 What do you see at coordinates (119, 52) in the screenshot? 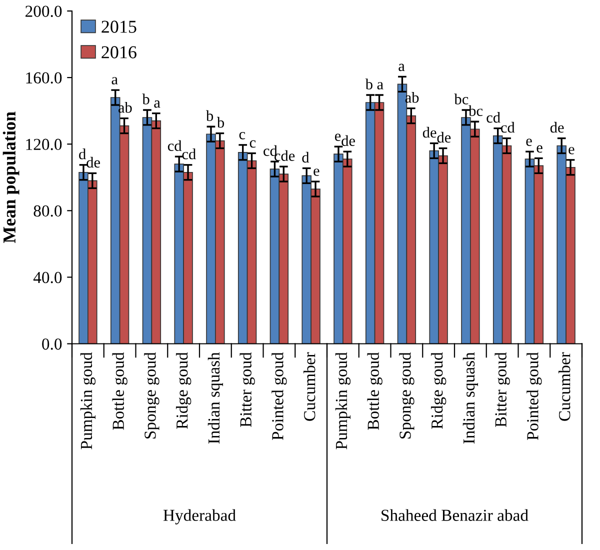
I see `legend-label: 2016` at bounding box center [119, 52].